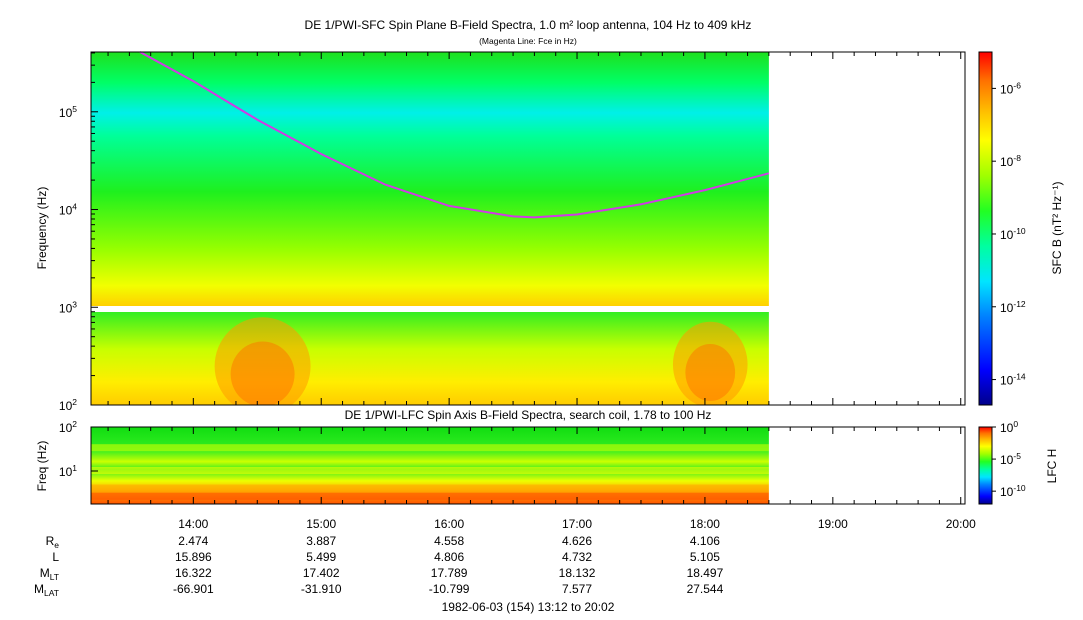  What do you see at coordinates (449, 573) in the screenshot?
I see `ephemeris-value: 17.789` at bounding box center [449, 573].